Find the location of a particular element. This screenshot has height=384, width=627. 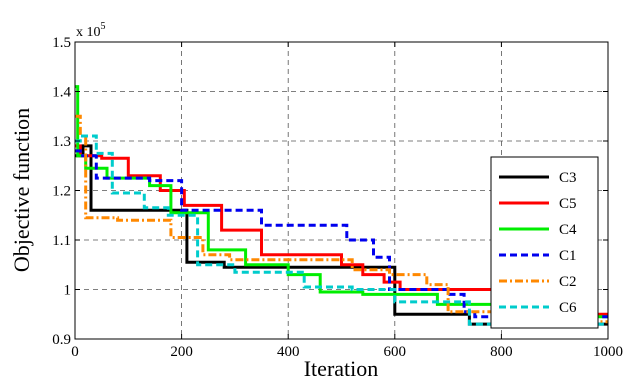

legend-label-c3: C3 is located at coordinates (568, 178).